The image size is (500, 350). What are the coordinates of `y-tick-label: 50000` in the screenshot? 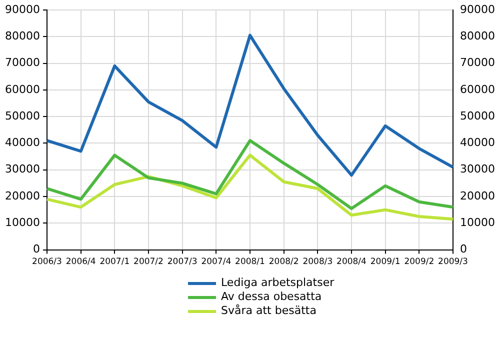 It's located at (22, 115).